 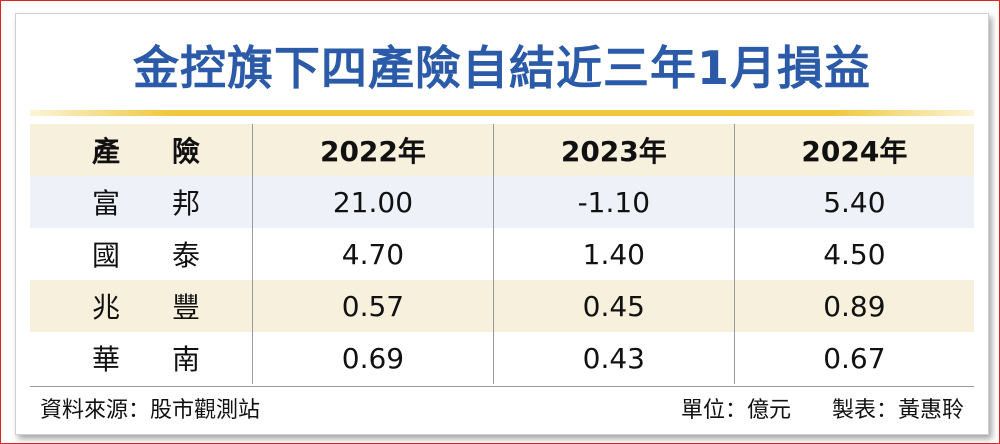 I want to click on unit-note: 單位：億元, so click(x=735, y=410).